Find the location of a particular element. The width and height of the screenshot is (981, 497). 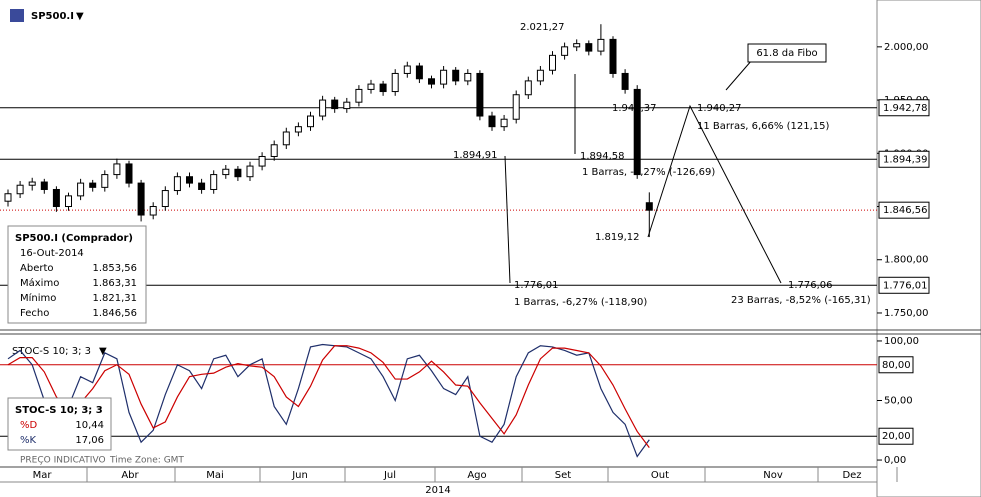

info-label: Mínimo is located at coordinates (38, 298).